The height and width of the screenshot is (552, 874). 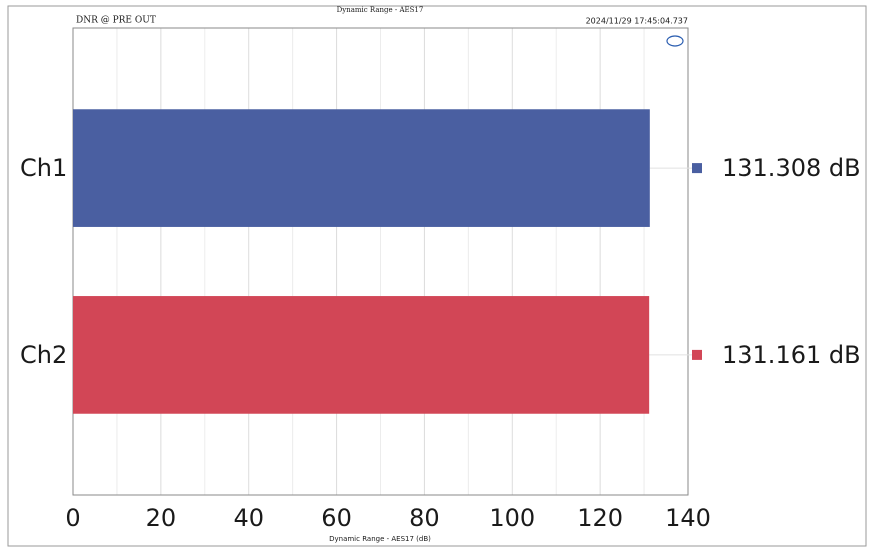 I want to click on category-label: Ch2, so click(x=43, y=355).